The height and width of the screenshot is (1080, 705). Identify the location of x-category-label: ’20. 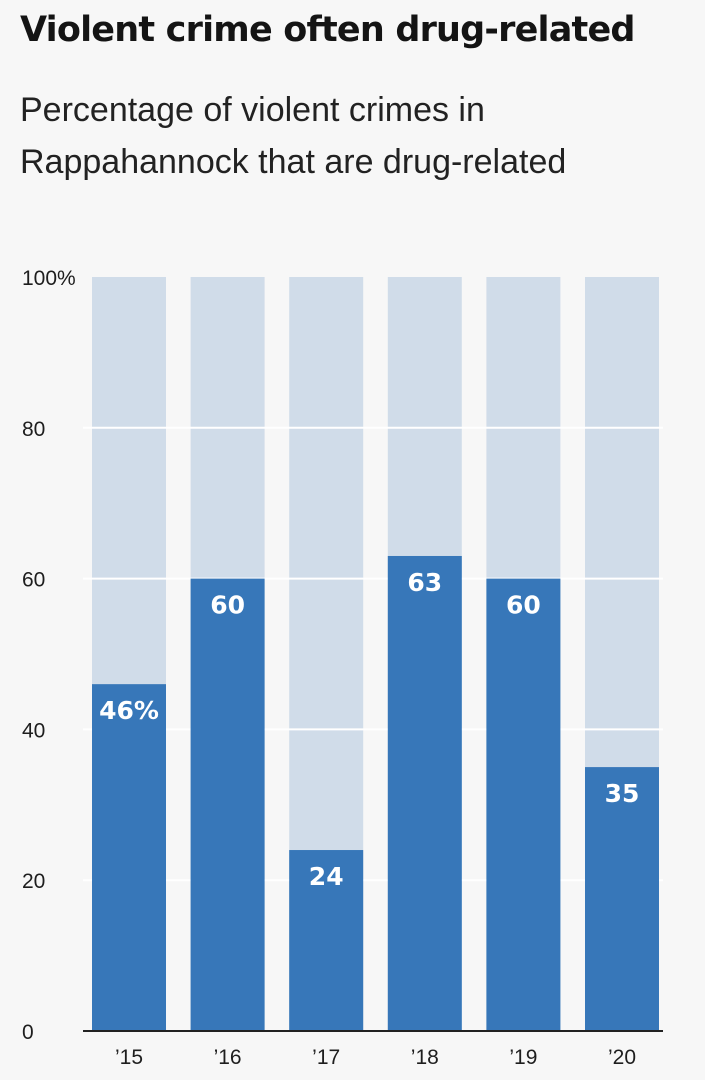
(622, 1057).